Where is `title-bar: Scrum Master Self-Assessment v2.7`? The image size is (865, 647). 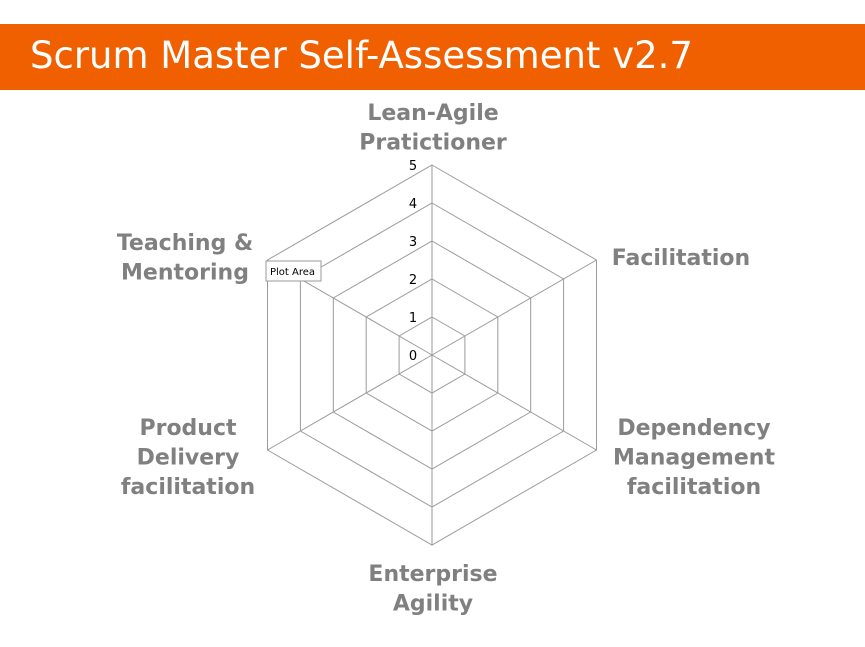 title-bar: Scrum Master Self-Assessment v2.7 is located at coordinates (432, 57).